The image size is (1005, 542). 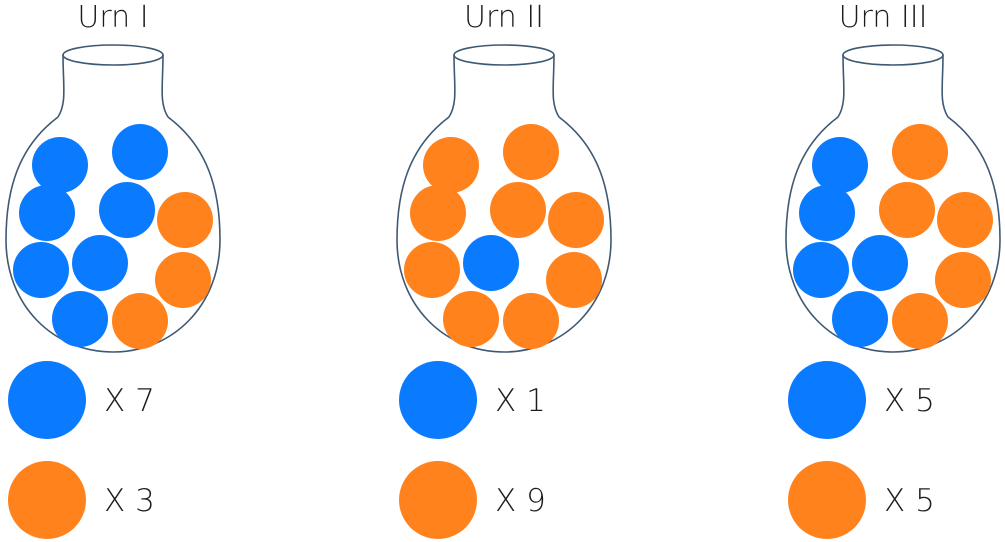 I want to click on urn-title-3: Urn III, so click(x=883, y=17).